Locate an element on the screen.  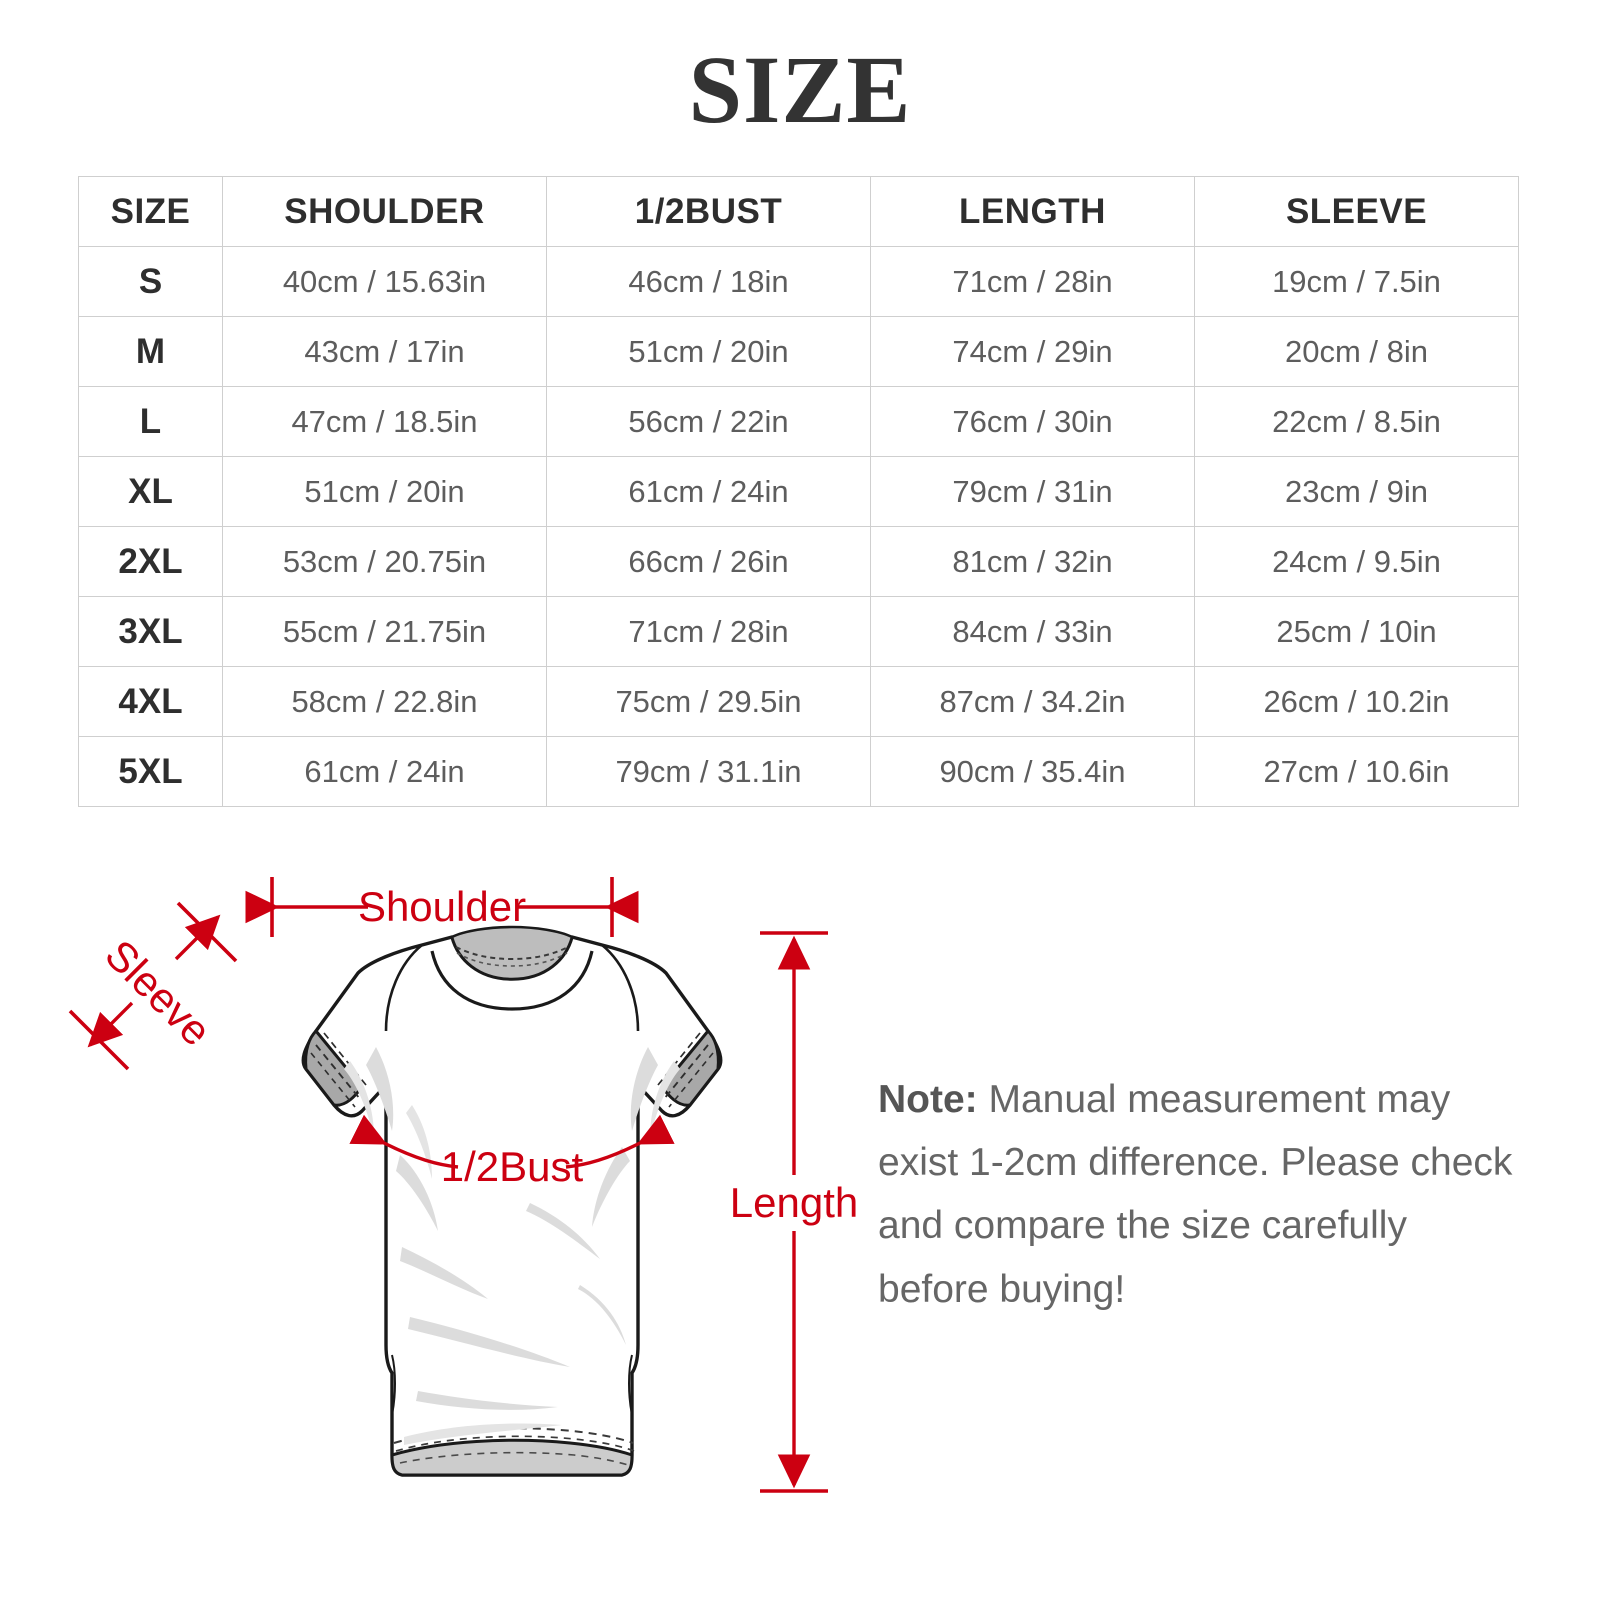
cell-sleeve: 26cm / 10.2in is located at coordinates (1356, 701).